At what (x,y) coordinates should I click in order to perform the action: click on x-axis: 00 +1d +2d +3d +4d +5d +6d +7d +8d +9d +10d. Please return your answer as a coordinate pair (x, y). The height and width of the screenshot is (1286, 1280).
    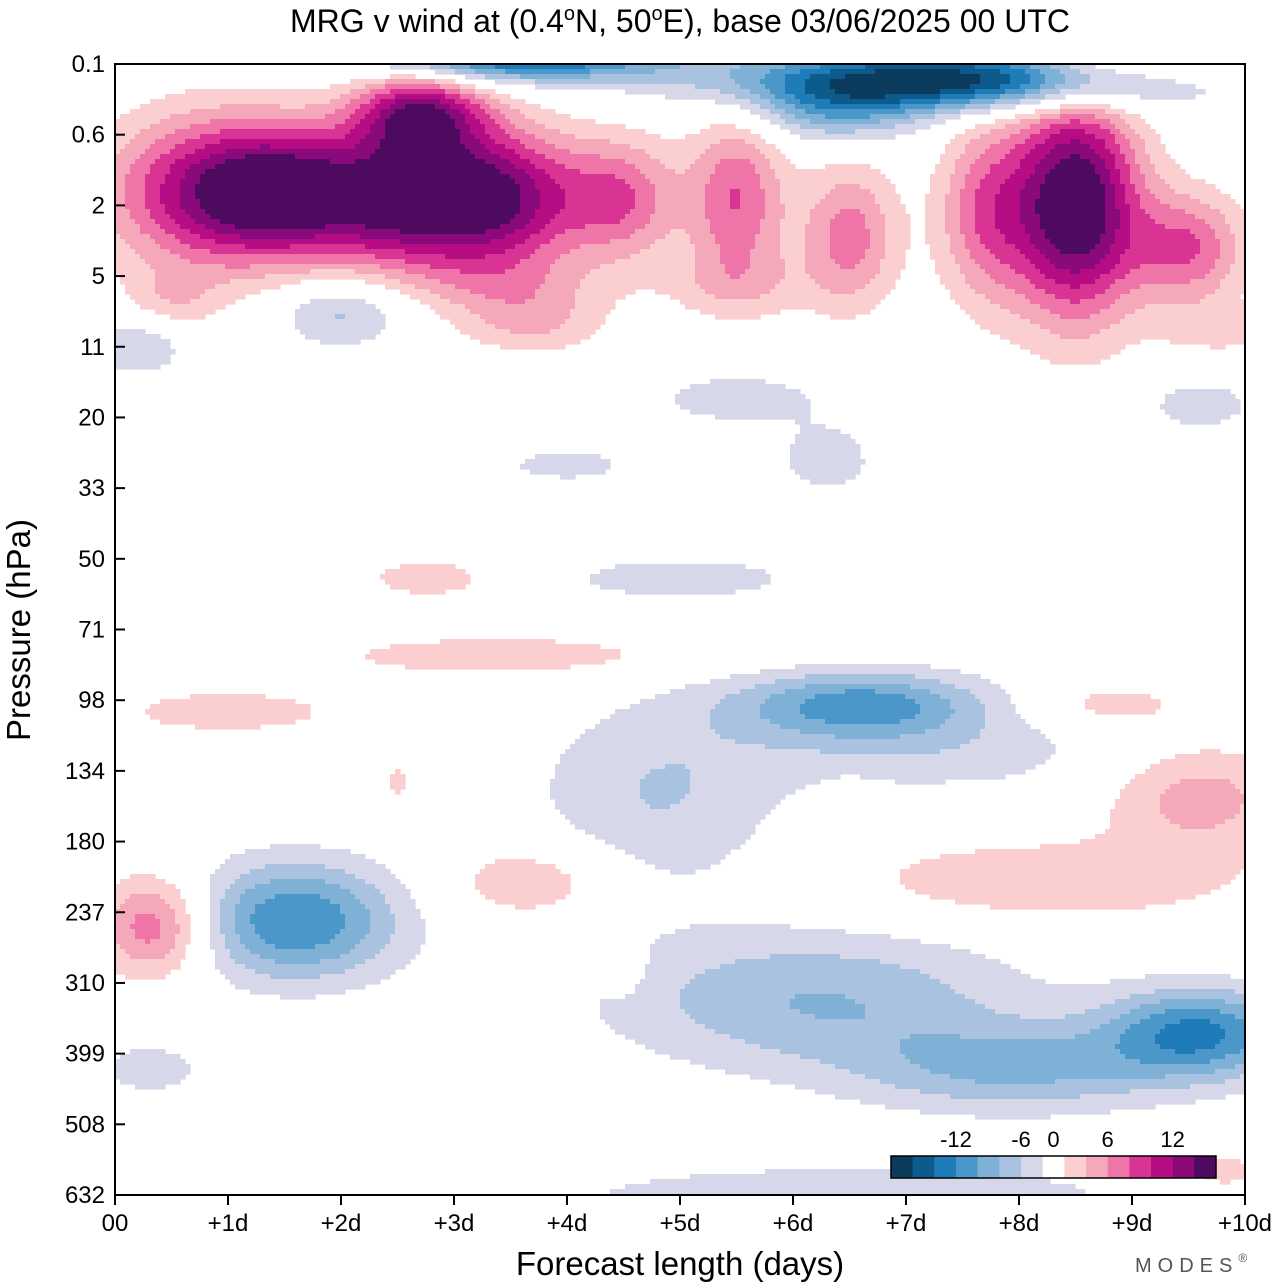
    Looking at the image, I should click on (687, 1216).